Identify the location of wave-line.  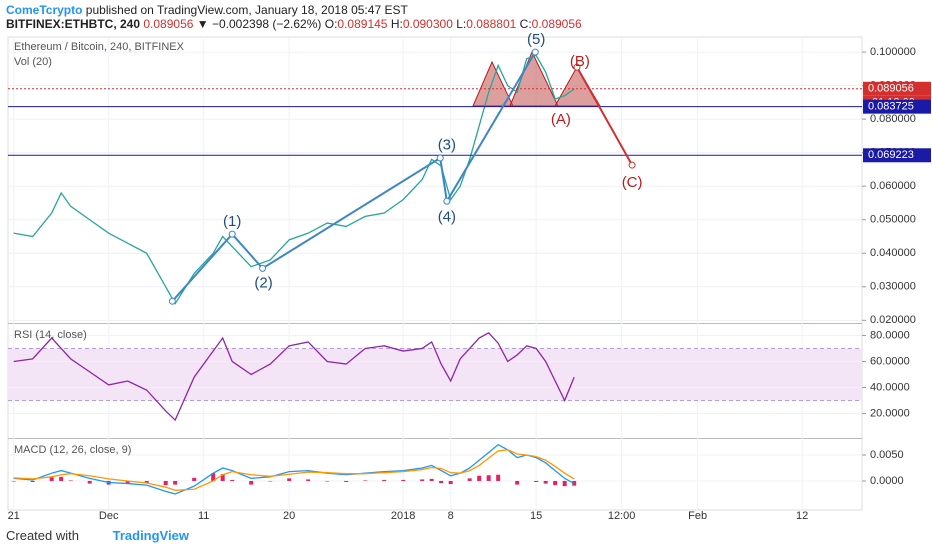
(604, 116).